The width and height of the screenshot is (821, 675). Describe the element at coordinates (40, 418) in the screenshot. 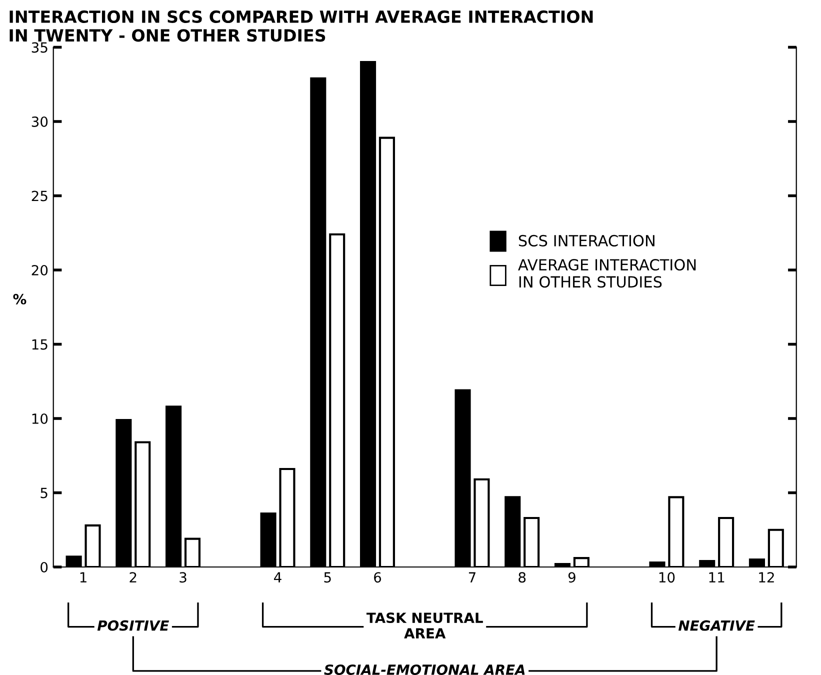

I see `y-tick-label: 10` at that location.